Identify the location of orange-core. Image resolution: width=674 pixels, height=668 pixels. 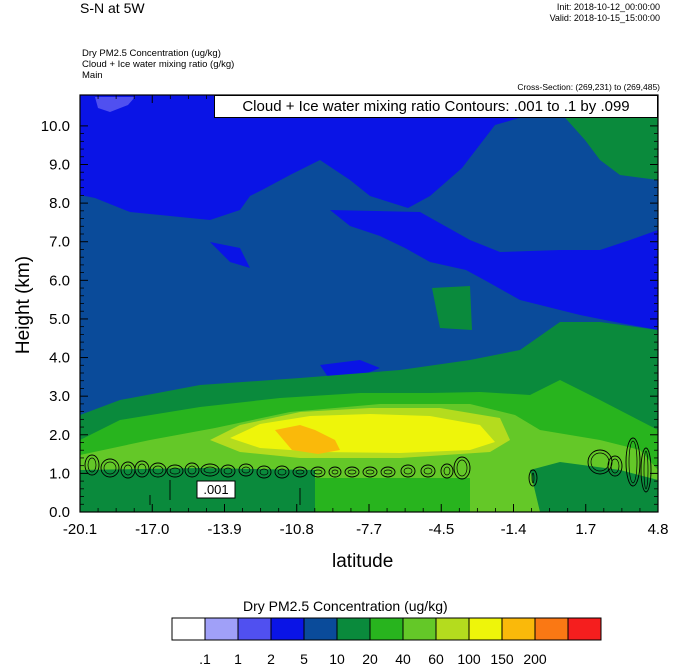
(307, 439).